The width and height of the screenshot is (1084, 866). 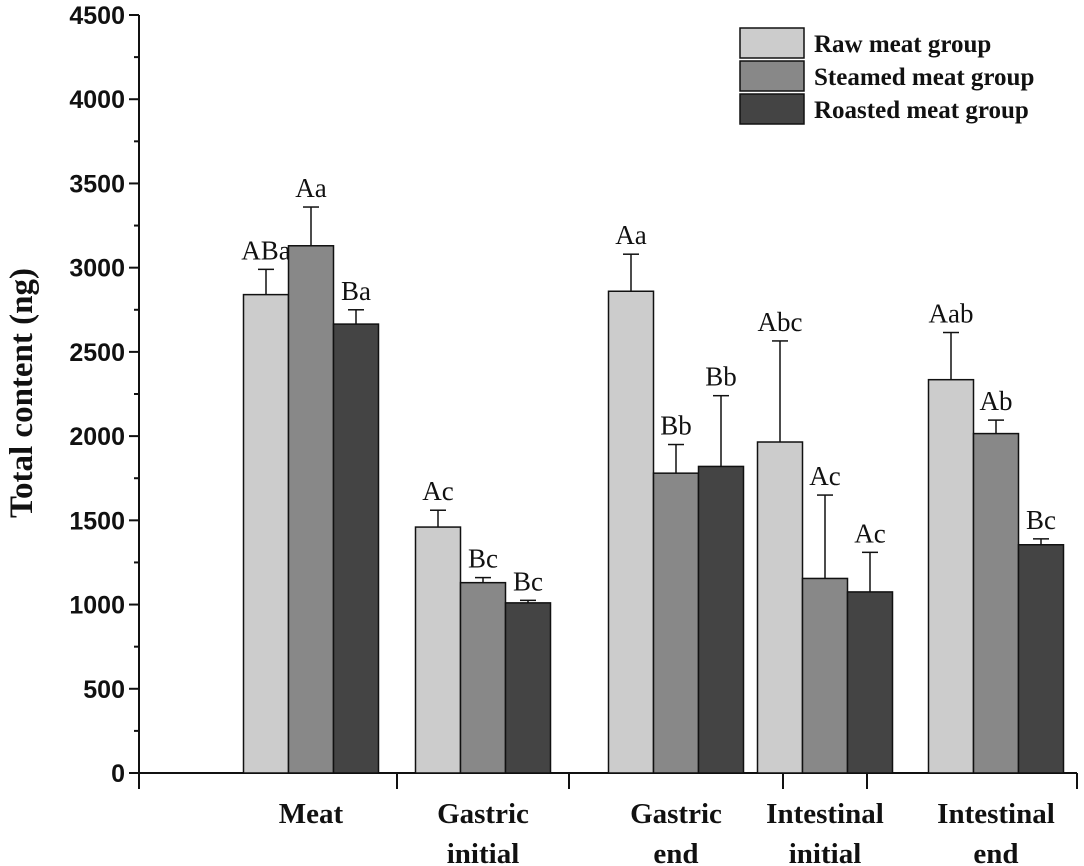 What do you see at coordinates (97, 100) in the screenshot?
I see `y-tick-label: 4000` at bounding box center [97, 100].